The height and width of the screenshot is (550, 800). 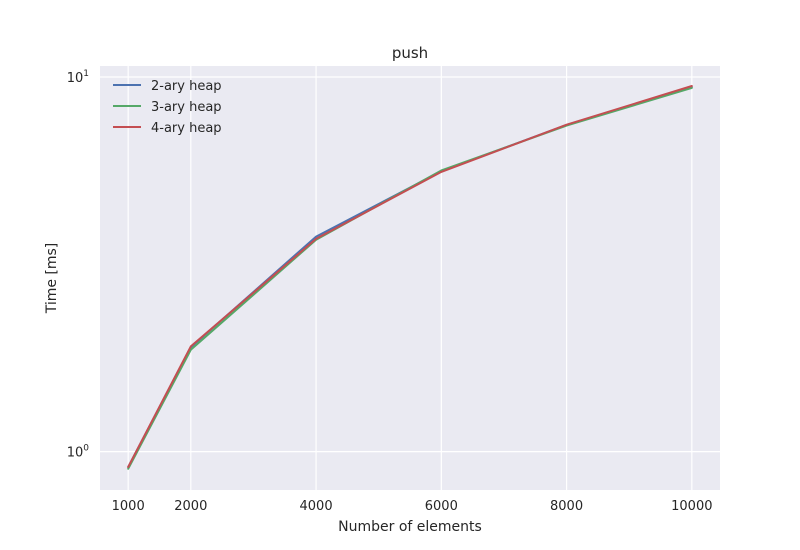 What do you see at coordinates (78, 452) in the screenshot?
I see `y-tick-label: 10⁰` at bounding box center [78, 452].